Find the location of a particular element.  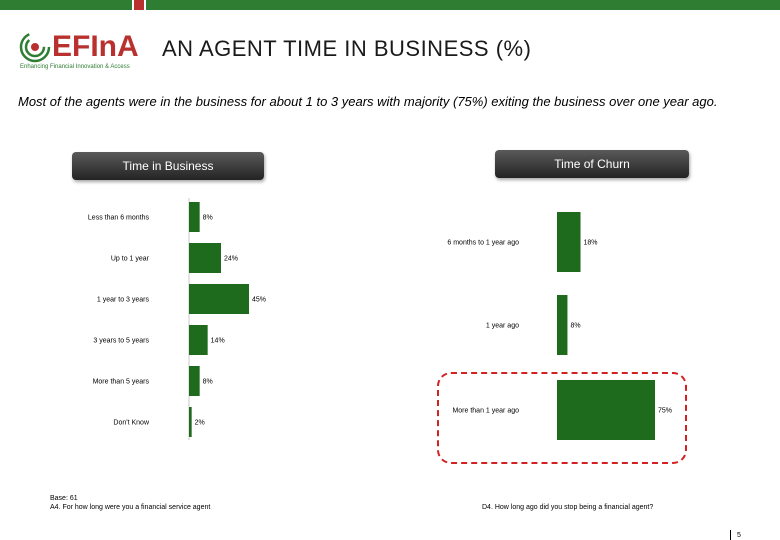

logo-swirl-icon is located at coordinates (35, 47).